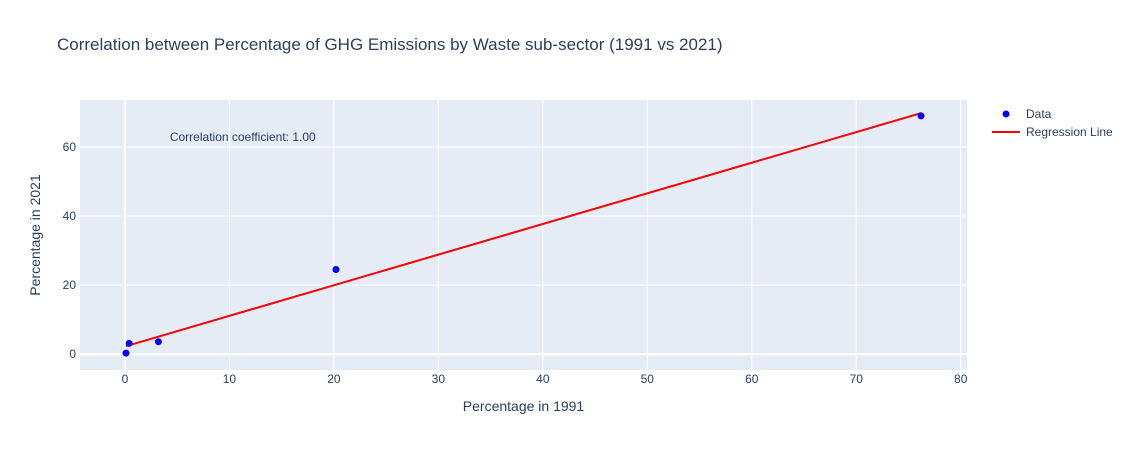  Describe the element at coordinates (230, 379) in the screenshot. I see `x-tick-label: 10` at that location.